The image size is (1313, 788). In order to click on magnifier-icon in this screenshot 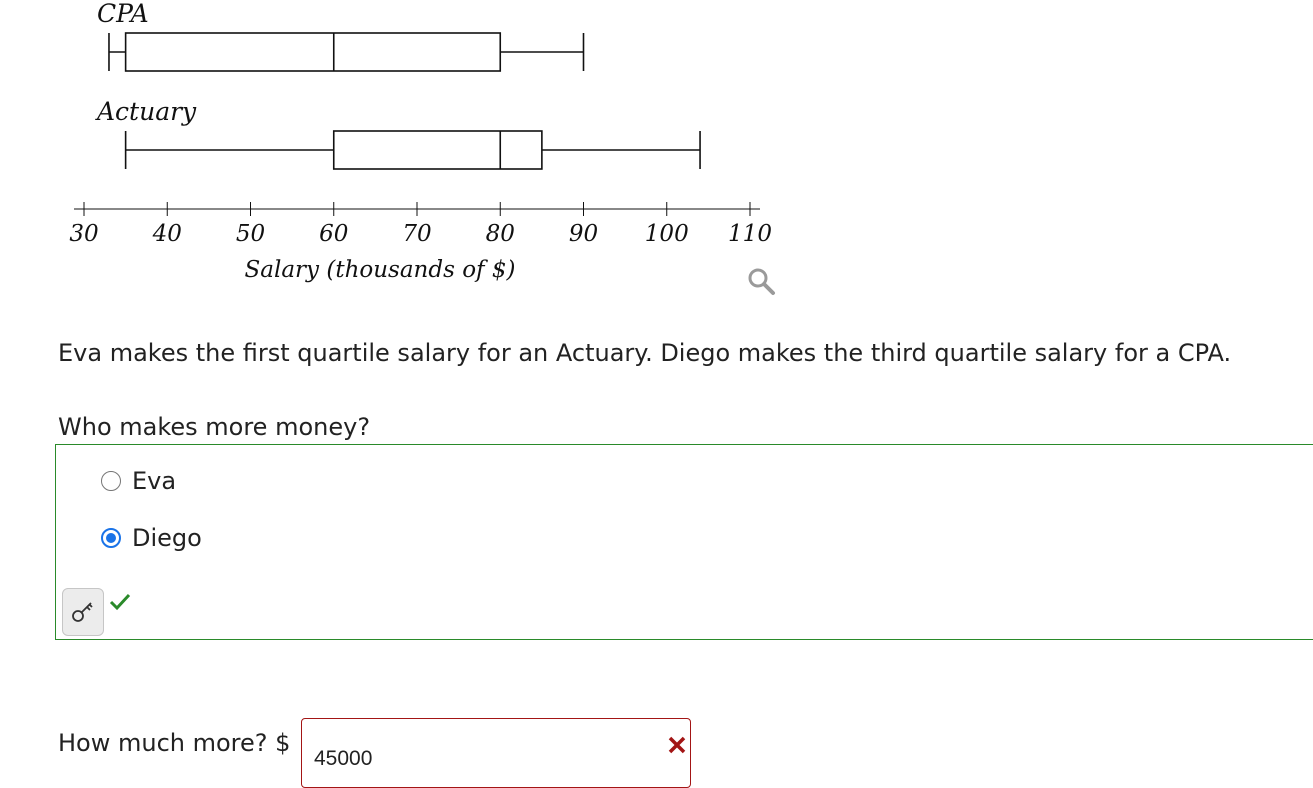, I will do `click(761, 281)`.